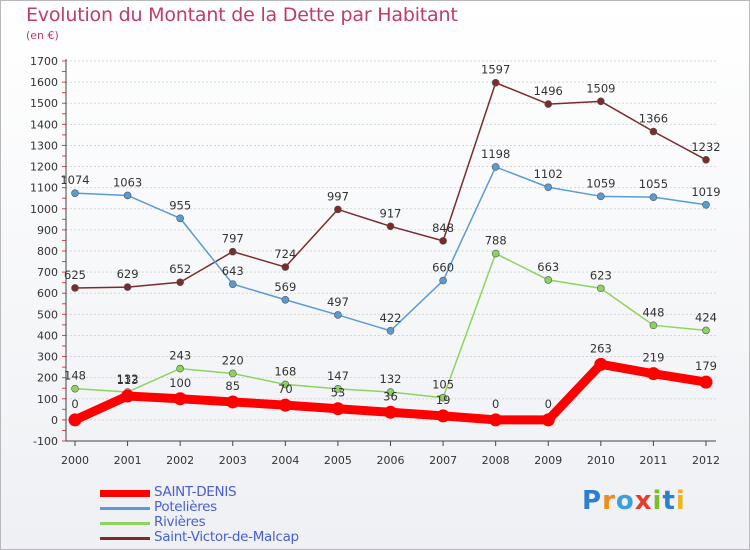 Image resolution: width=750 pixels, height=550 pixels. I want to click on data-label-saint-victor-de-malcap: 1496, so click(548, 91).